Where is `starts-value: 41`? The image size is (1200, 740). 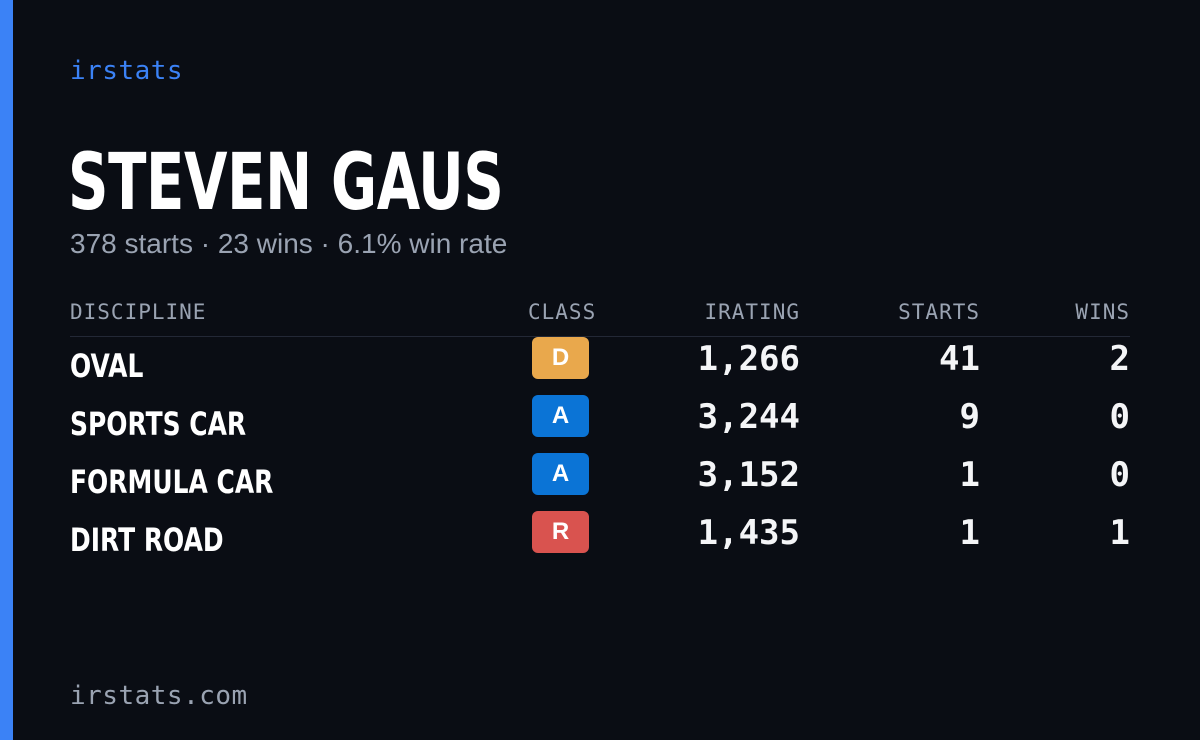
starts-value: 41 is located at coordinates (959, 359).